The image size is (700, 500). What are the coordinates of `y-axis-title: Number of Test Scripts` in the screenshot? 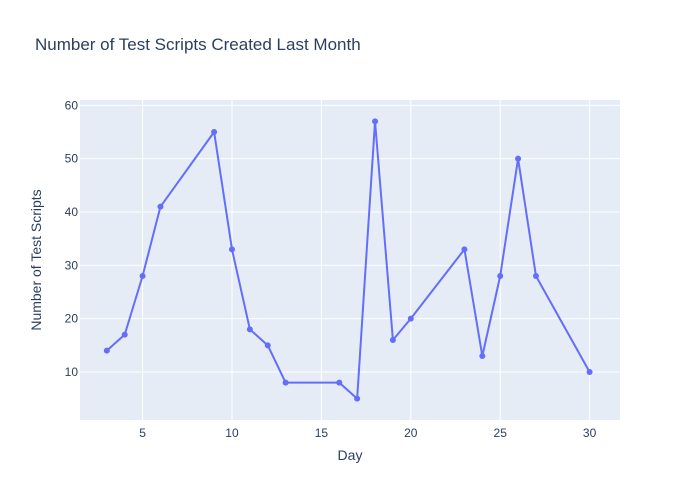 It's located at (36, 259).